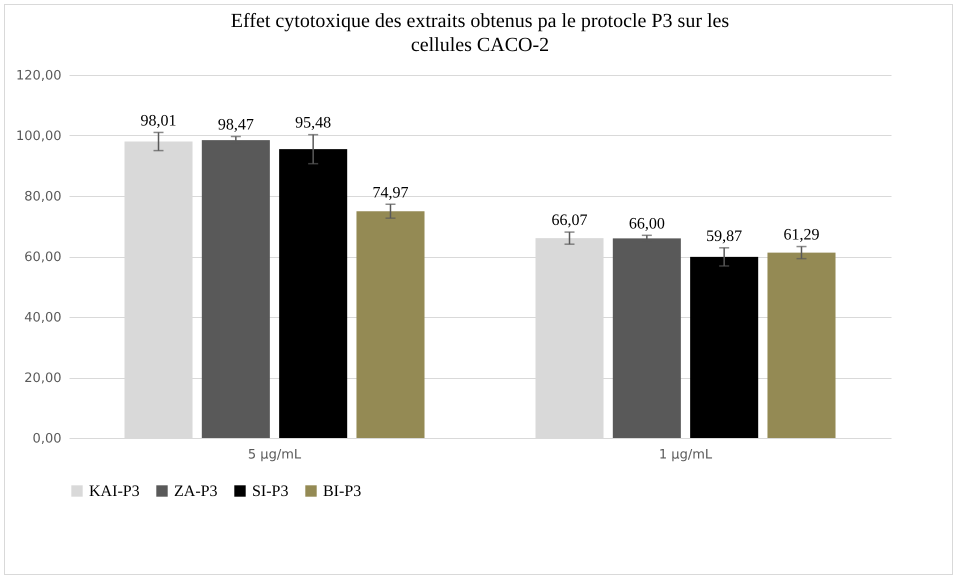  Describe the element at coordinates (570, 221) in the screenshot. I see `data-label: 66,07` at that location.